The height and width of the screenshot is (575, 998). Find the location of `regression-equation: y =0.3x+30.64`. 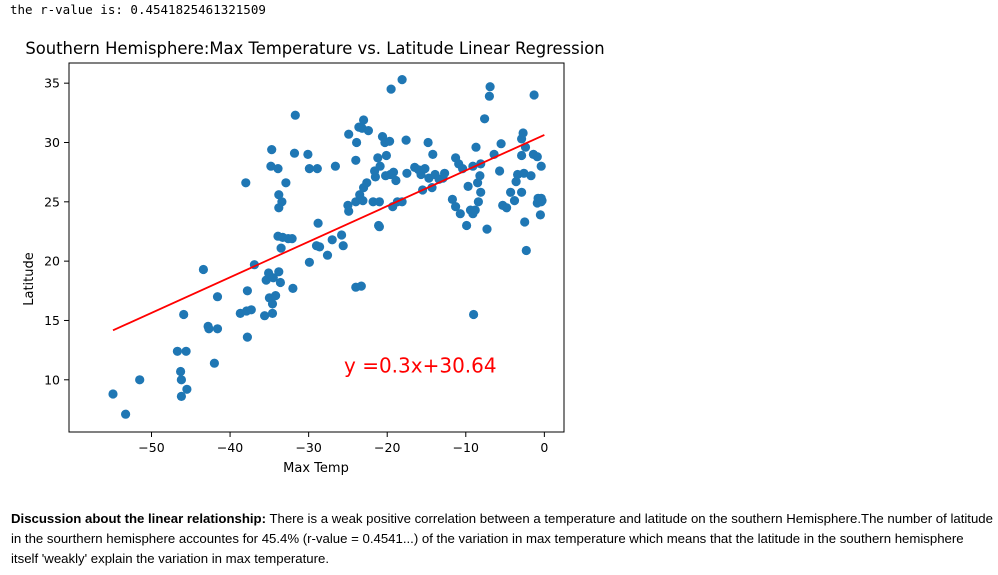

regression-equation: y =0.3x+30.64 is located at coordinates (420, 366).